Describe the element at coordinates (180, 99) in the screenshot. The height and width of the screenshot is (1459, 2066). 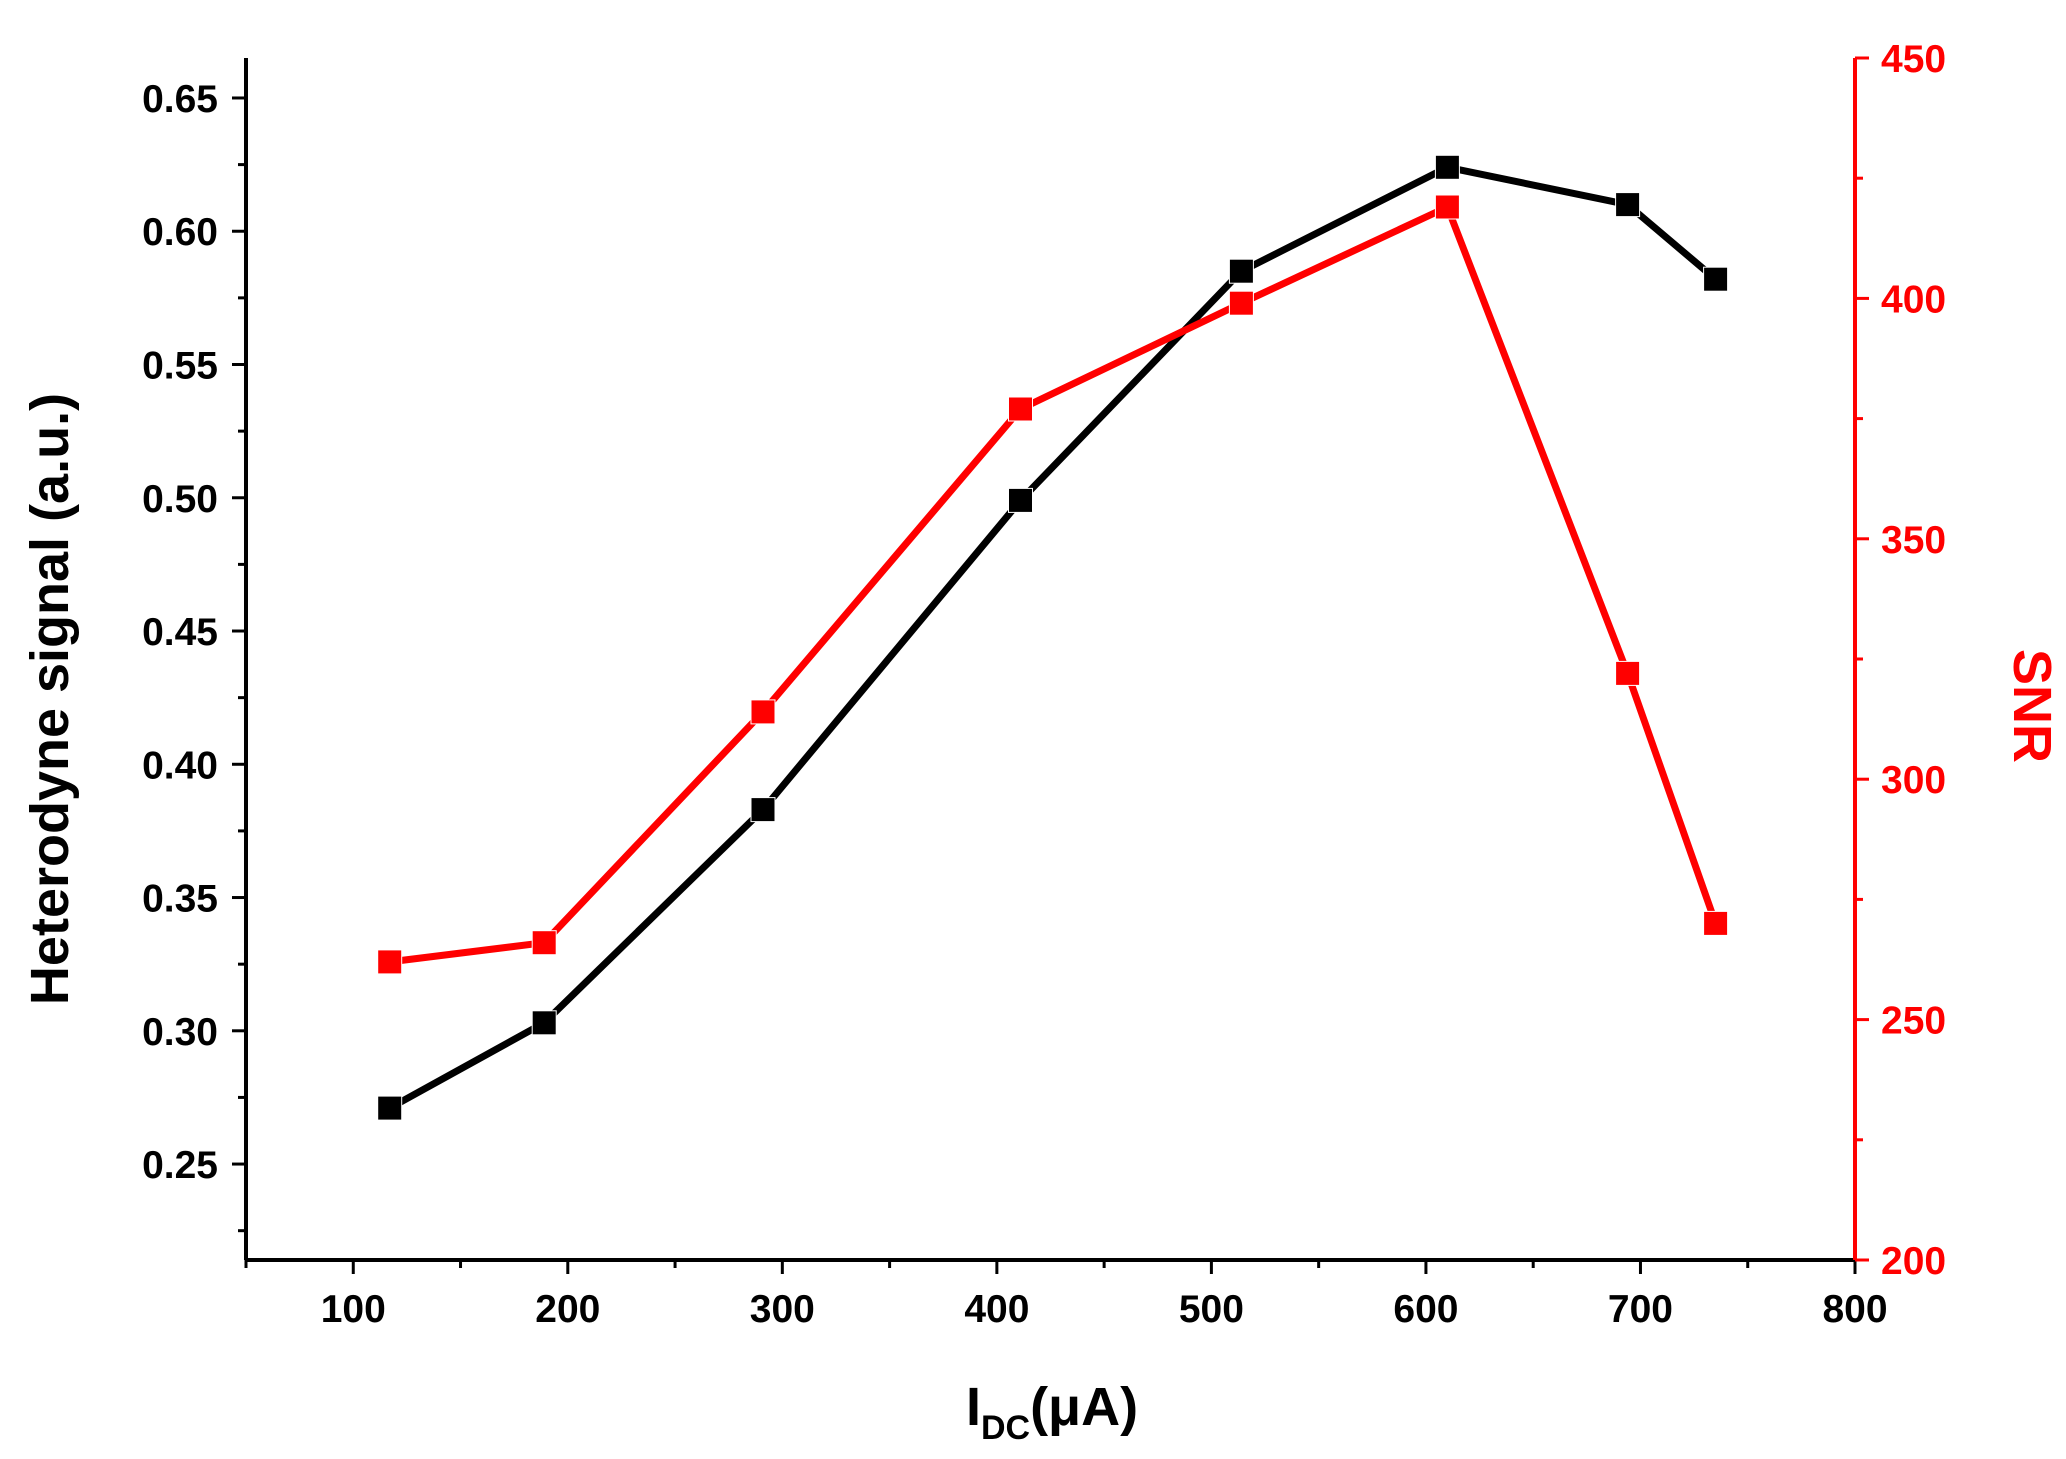
I see `y-tick-label: 0.65` at that location.